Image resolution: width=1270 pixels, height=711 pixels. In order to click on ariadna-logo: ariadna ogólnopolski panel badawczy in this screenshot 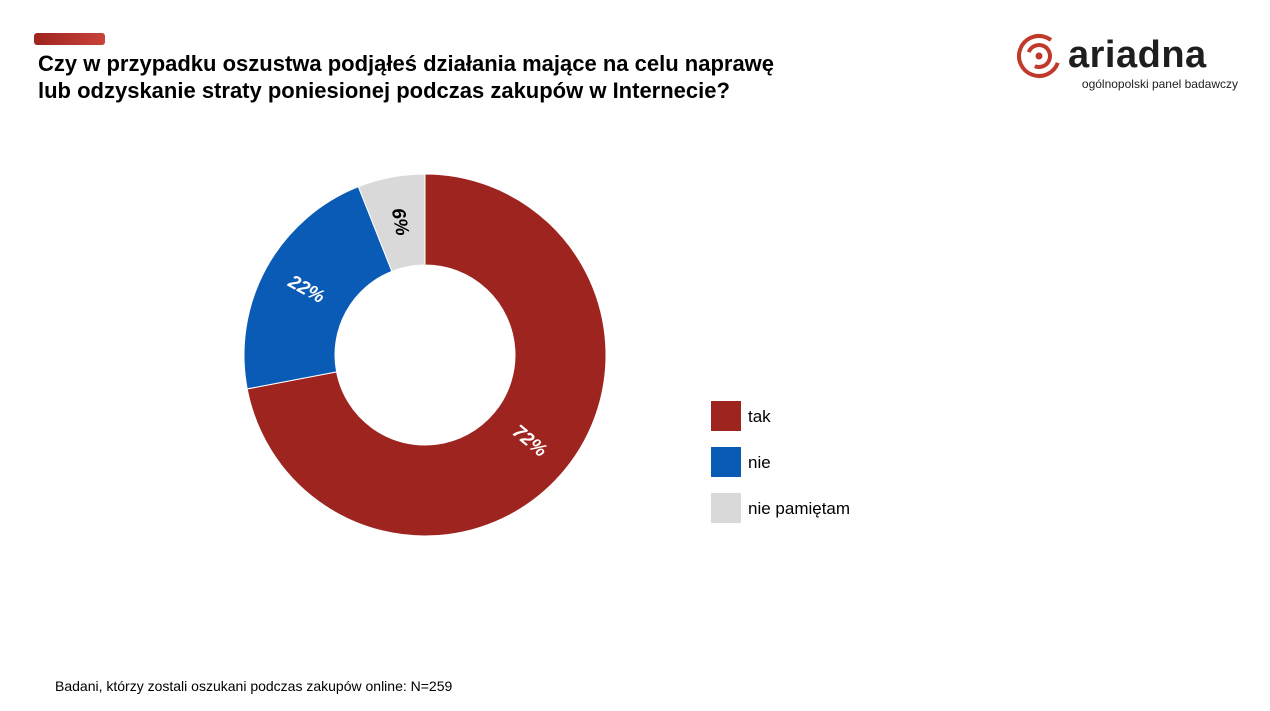, I will do `click(1129, 62)`.